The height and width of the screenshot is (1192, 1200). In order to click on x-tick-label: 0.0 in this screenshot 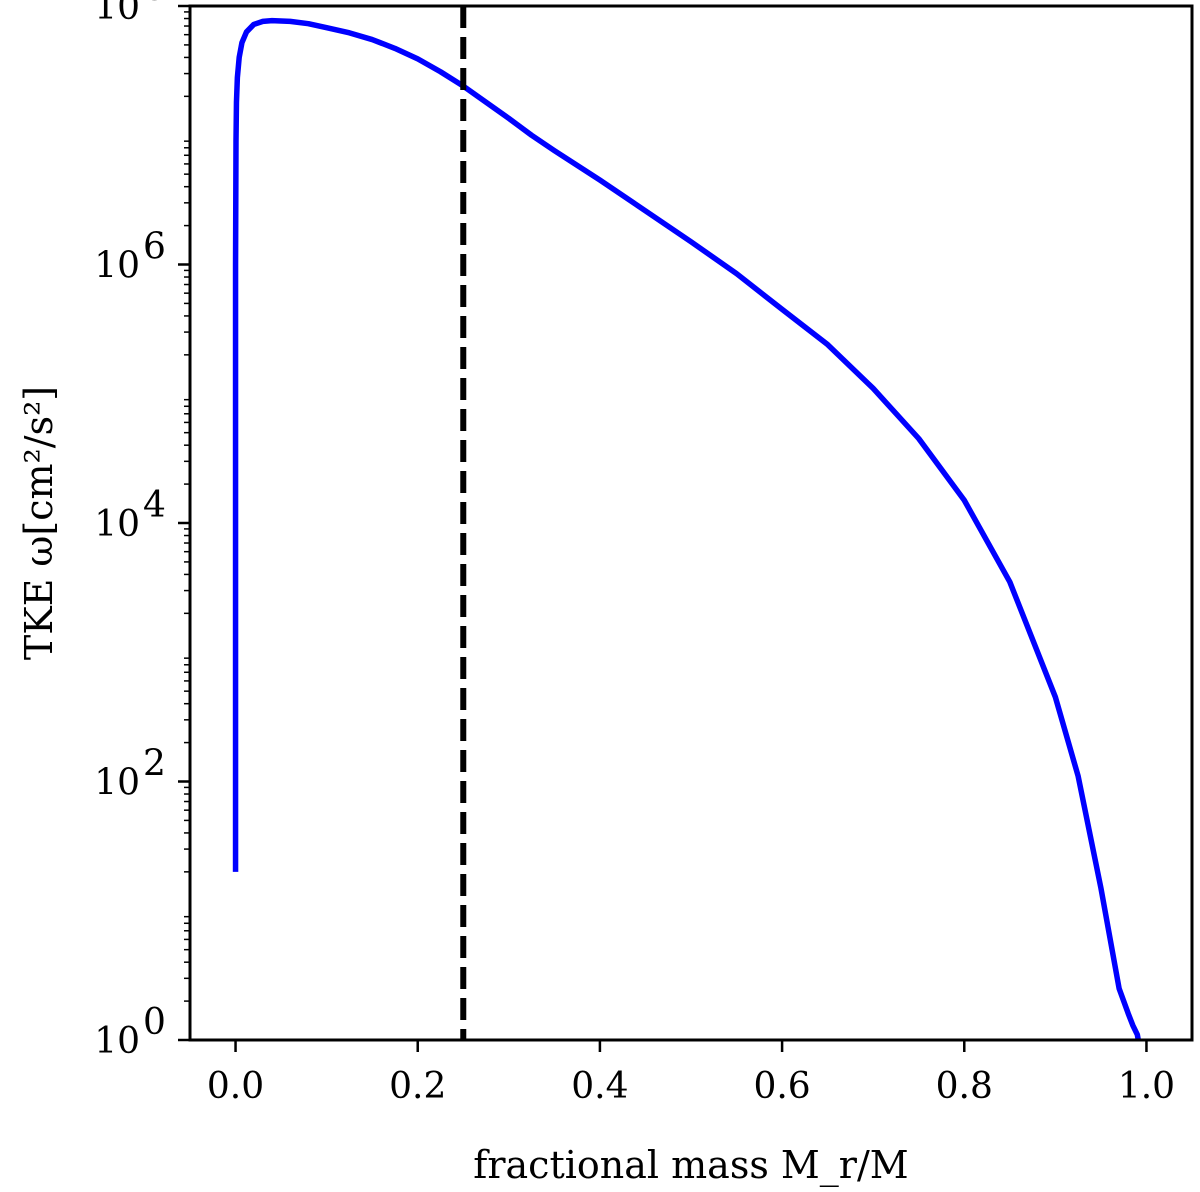, I will do `click(235, 1086)`.